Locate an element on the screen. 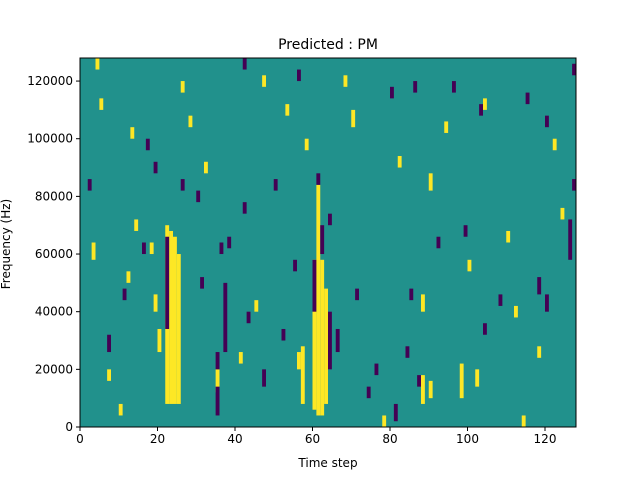  y-axis: 0 20000 40000 60000 80000 100000 120000 is located at coordinates (53, 254).